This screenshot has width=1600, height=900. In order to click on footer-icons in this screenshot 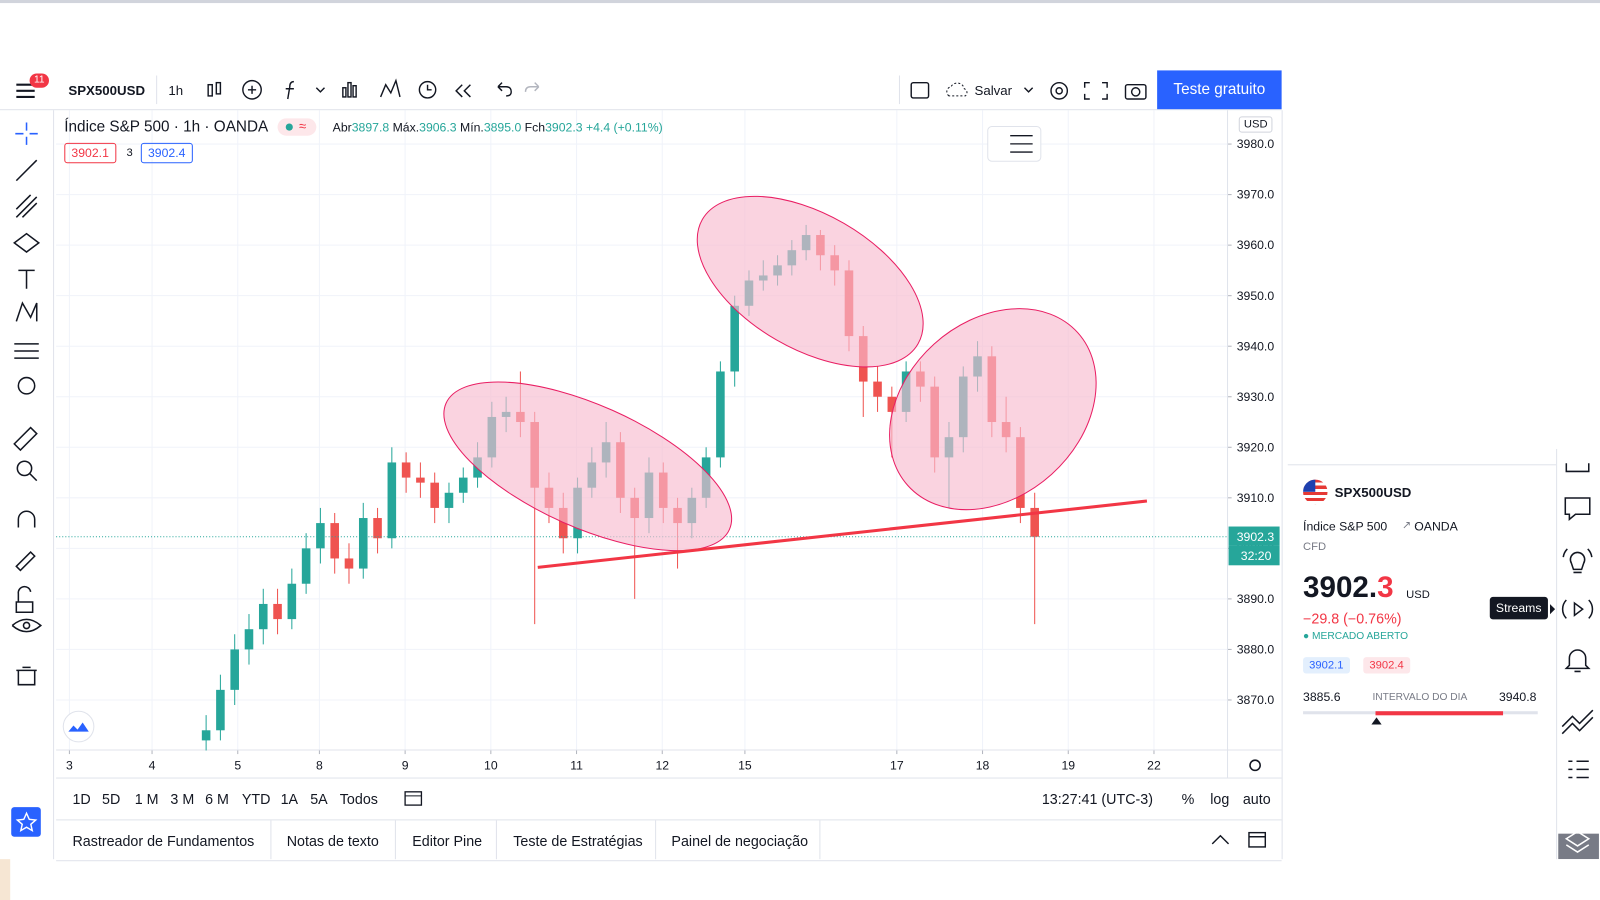, I will do `click(1239, 840)`.